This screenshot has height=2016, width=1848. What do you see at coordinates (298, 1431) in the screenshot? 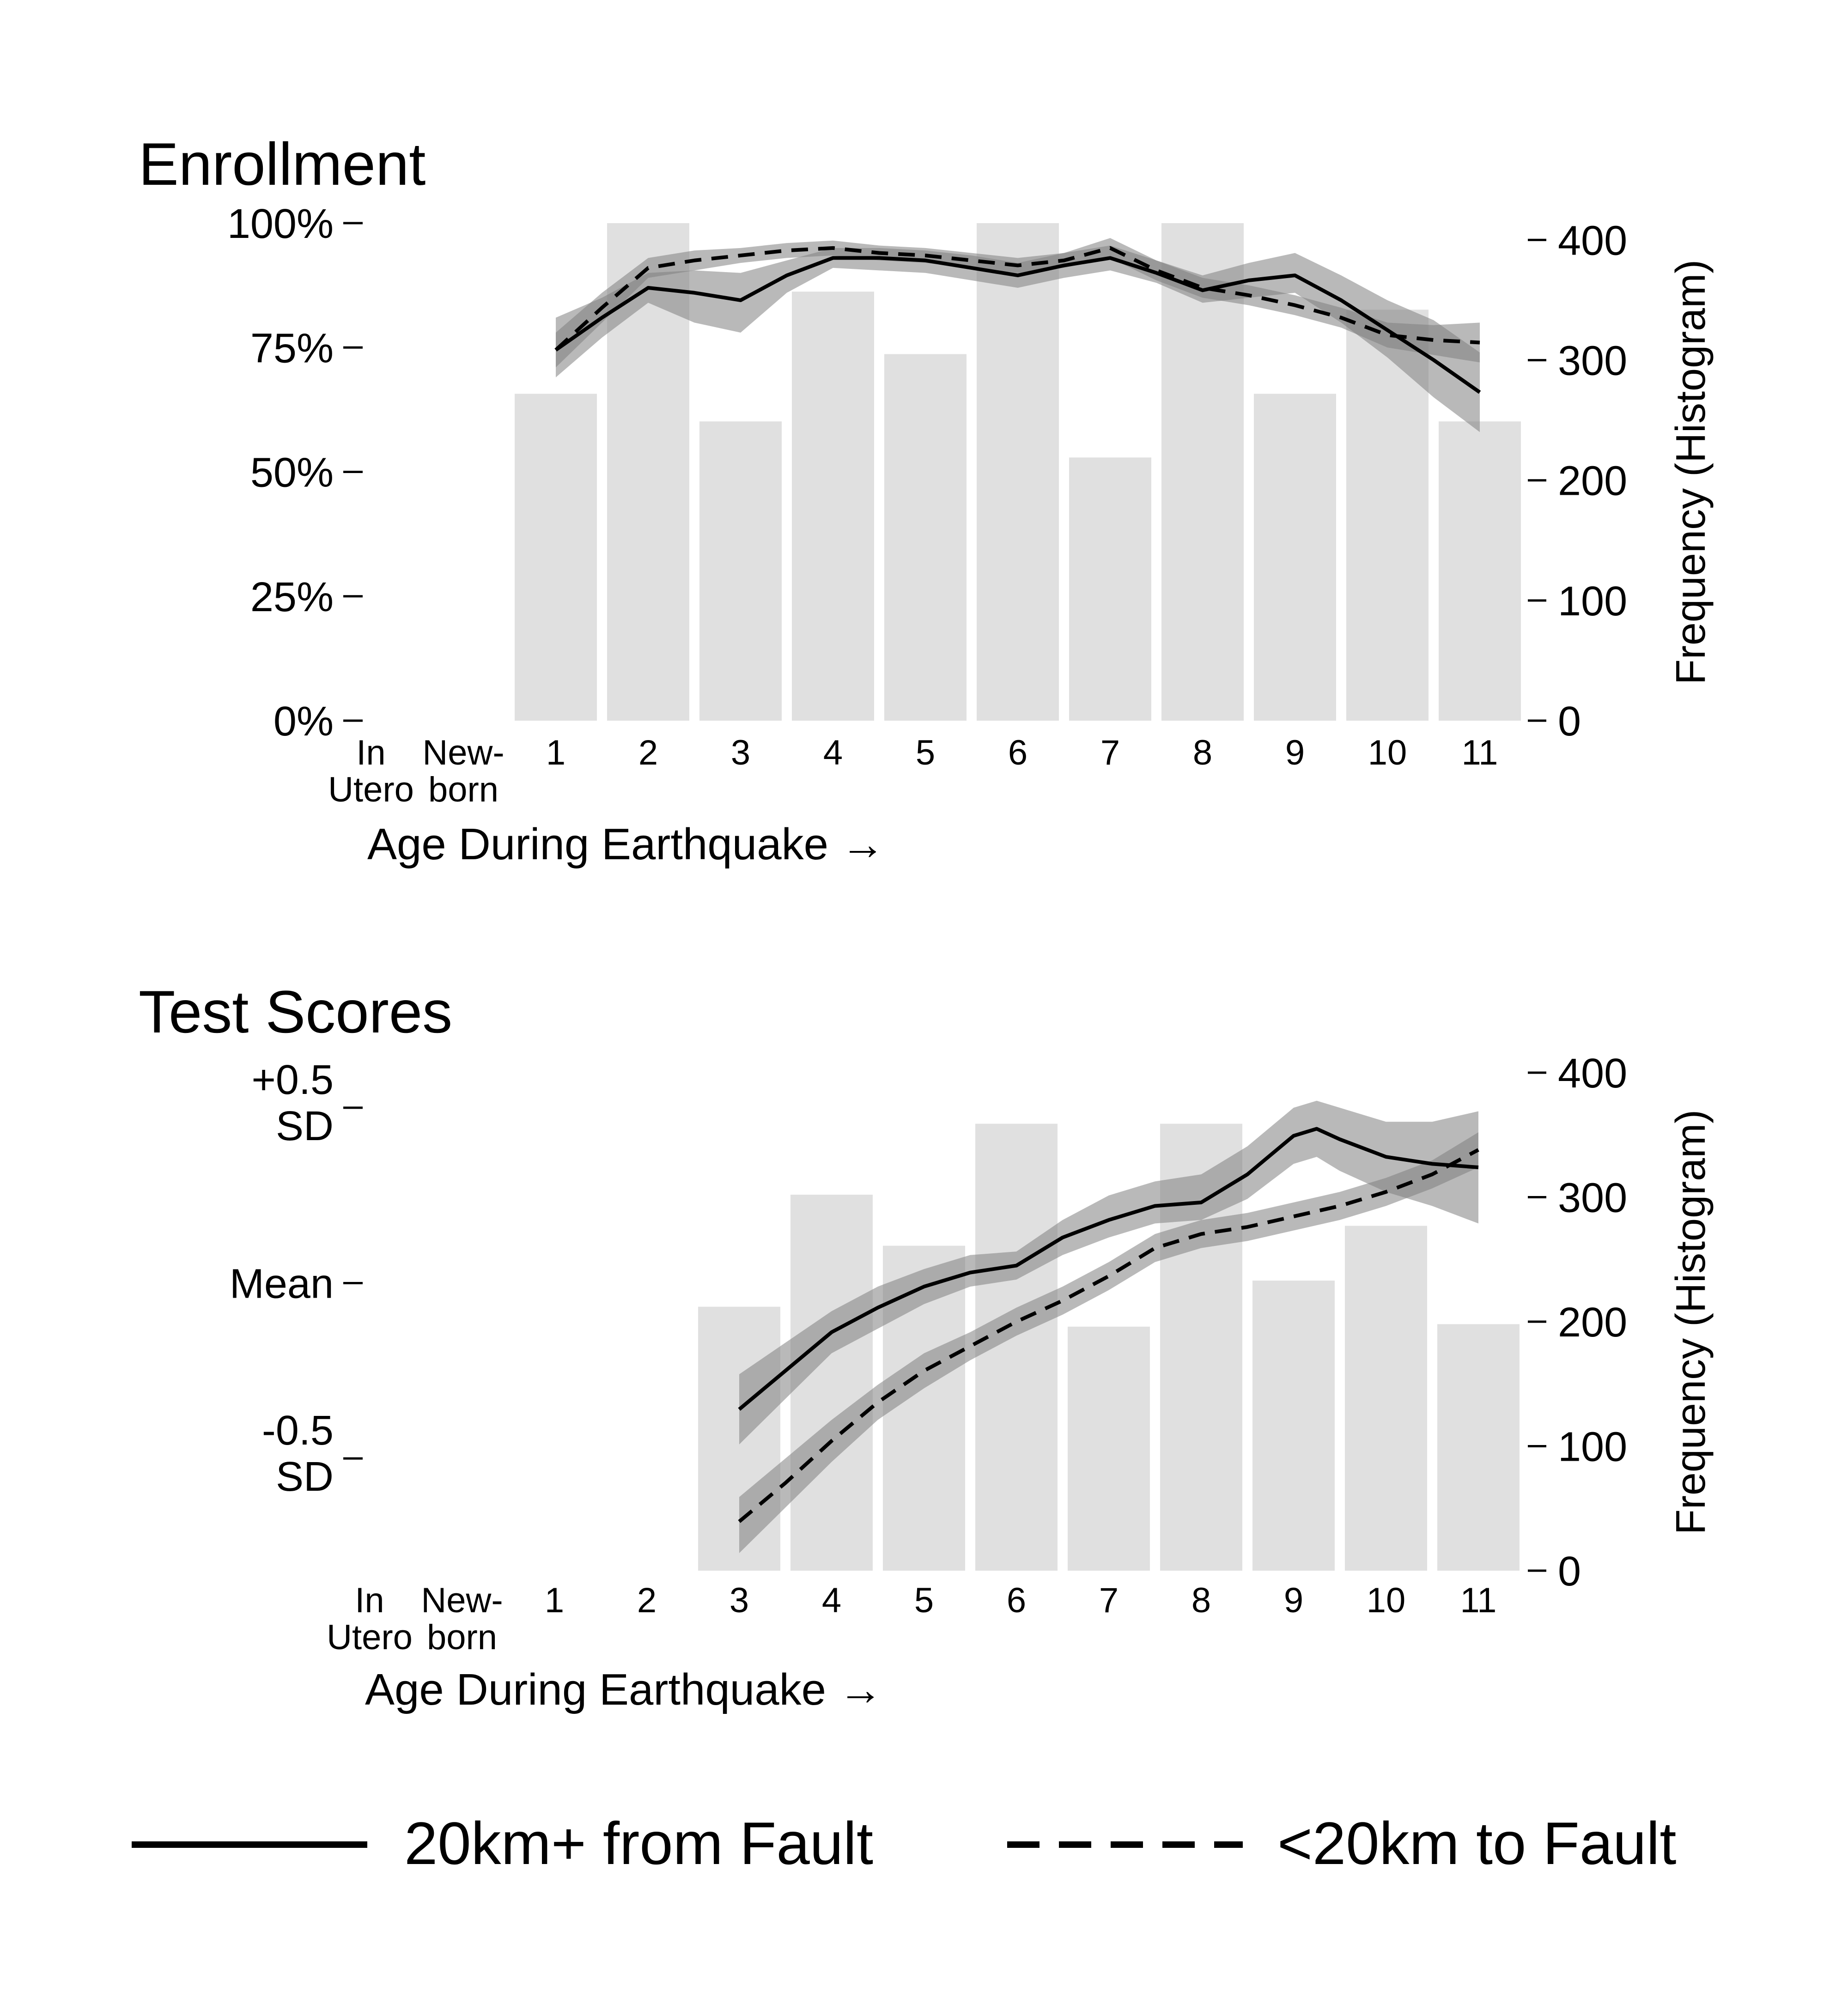
I see `left-tick-label: -0.5` at bounding box center [298, 1431].